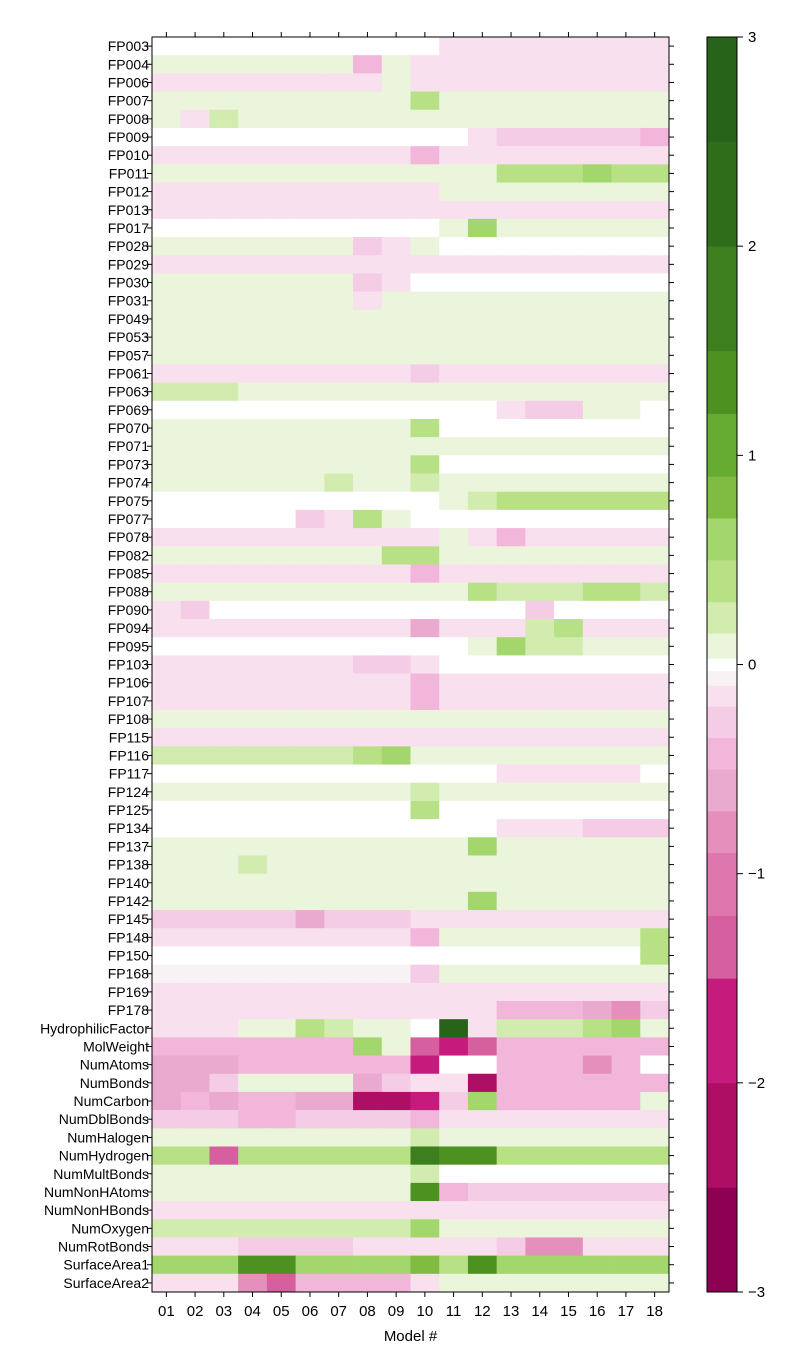 Image resolution: width=800 pixels, height=1348 pixels. I want to click on y-tick-label: FP063, so click(128, 392).